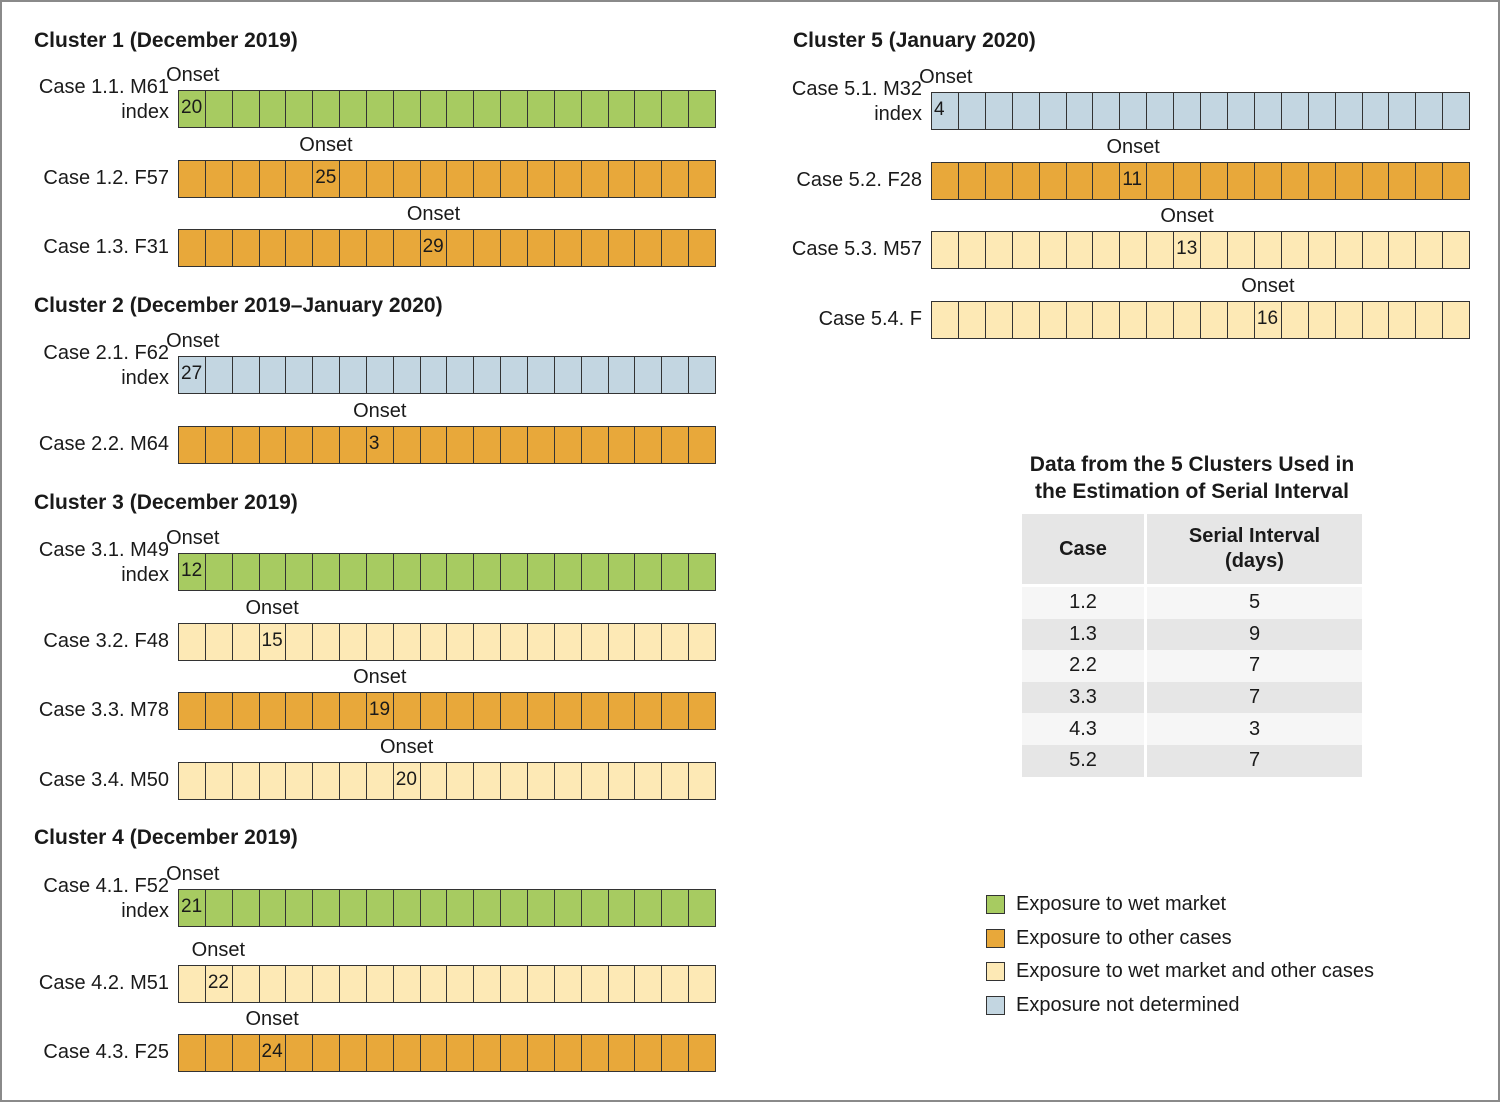 The height and width of the screenshot is (1102, 1500). I want to click on table-row: 1.3 9, so click(1192, 634).